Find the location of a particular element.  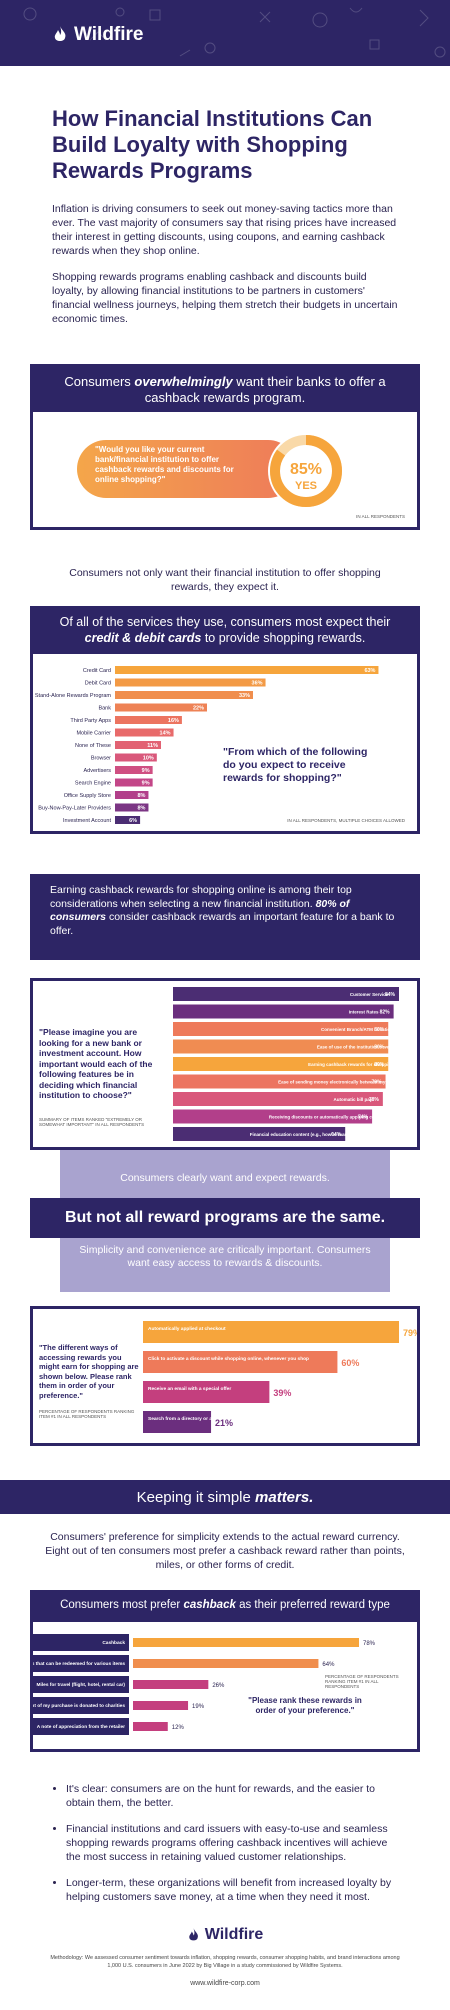

bar-label: Customer Service is located at coordinates (369, 994).